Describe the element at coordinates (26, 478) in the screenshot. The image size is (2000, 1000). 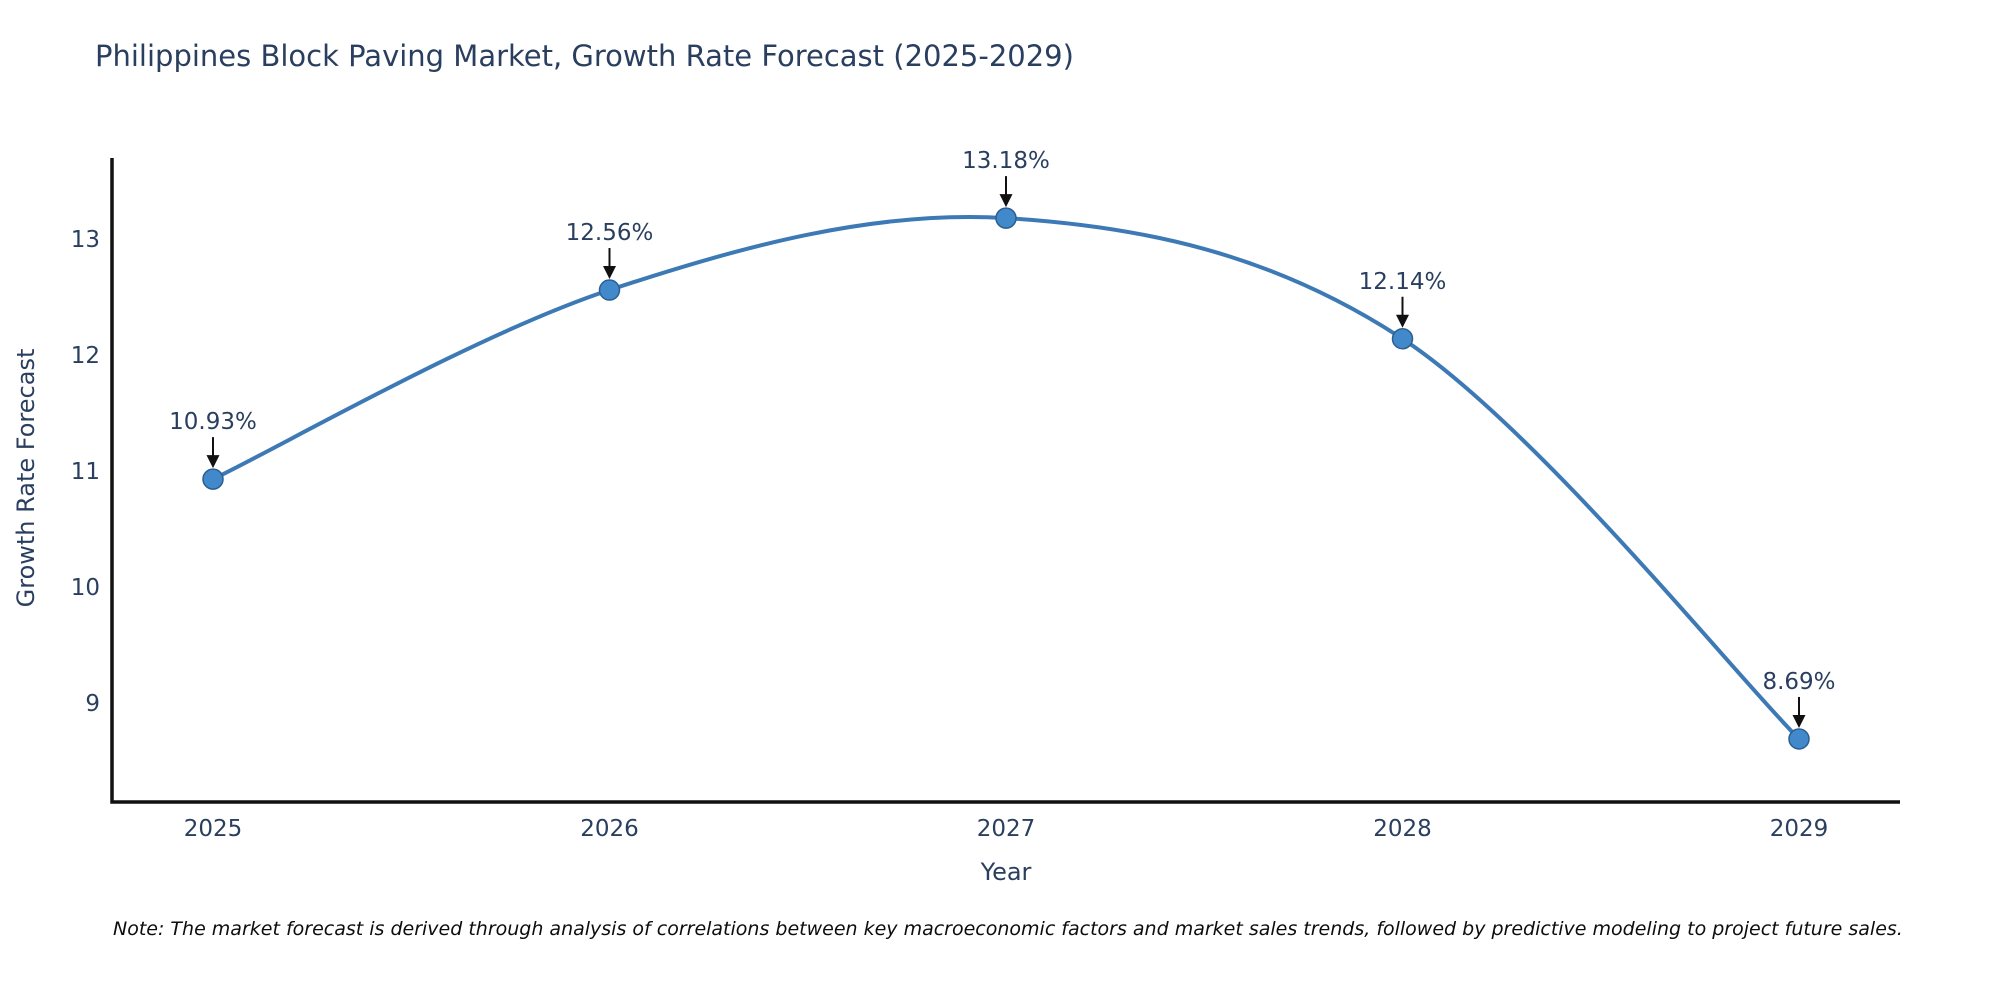
I see `y-axis-title: Growth Rate Forecast` at that location.